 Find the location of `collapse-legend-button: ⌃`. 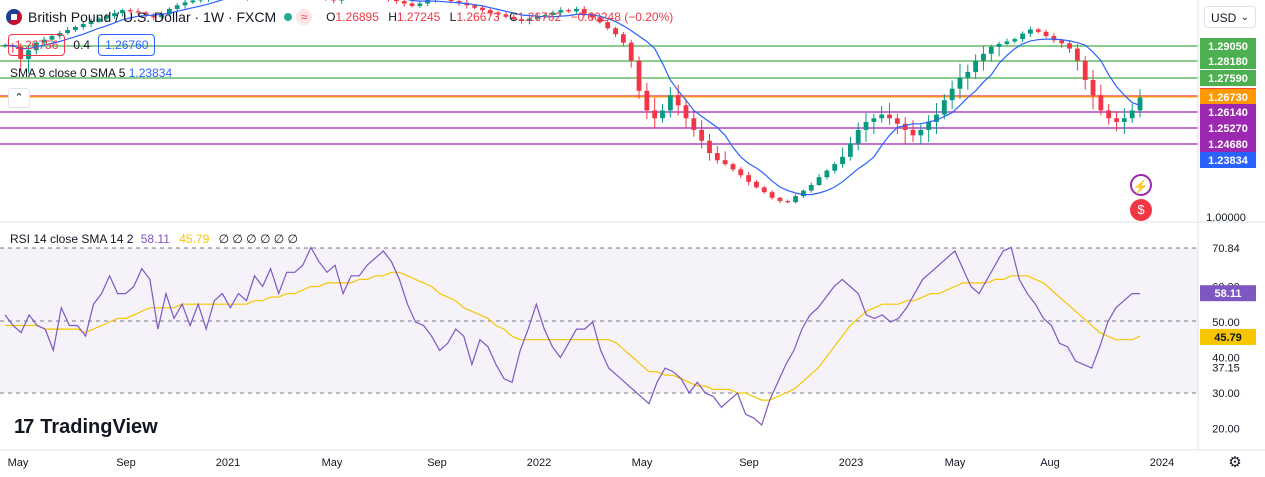

collapse-legend-button: ⌃ is located at coordinates (19, 98).